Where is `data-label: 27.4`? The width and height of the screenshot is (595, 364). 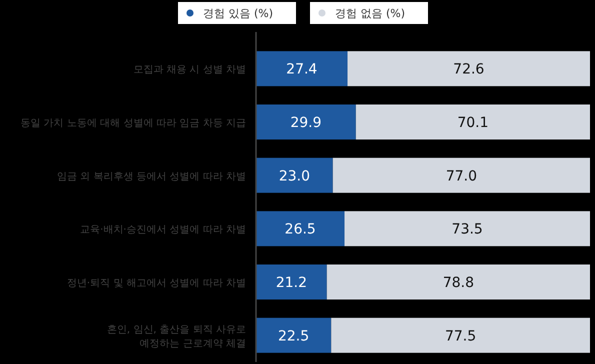
data-label: 27.4 is located at coordinates (302, 70).